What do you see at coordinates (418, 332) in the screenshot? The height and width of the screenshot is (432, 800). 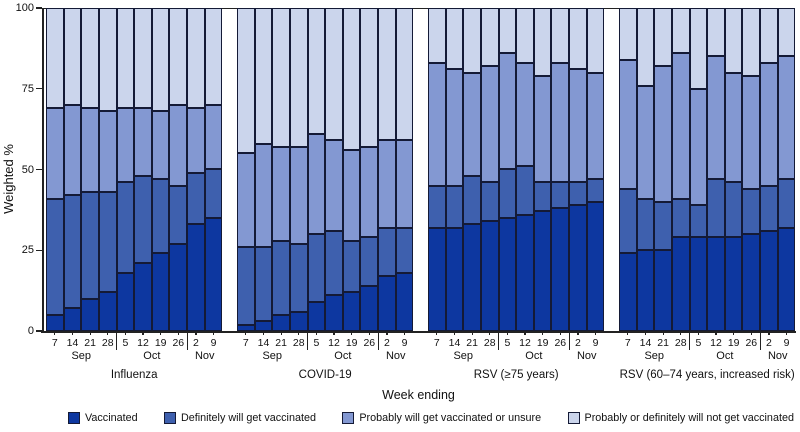 I see `x-axis-line` at bounding box center [418, 332].